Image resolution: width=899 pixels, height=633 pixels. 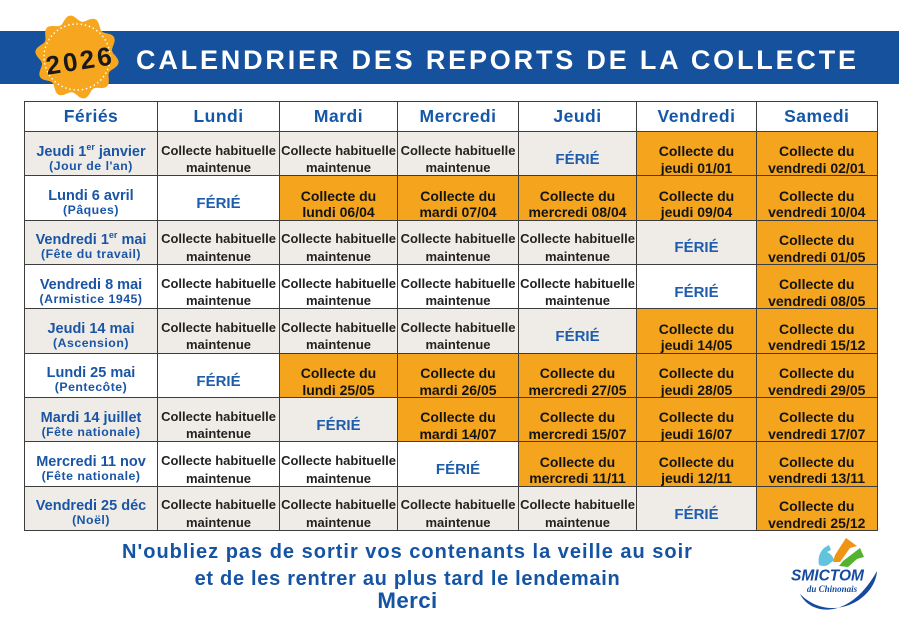 I want to click on svg-text: SMICTOM, so click(x=828, y=575).